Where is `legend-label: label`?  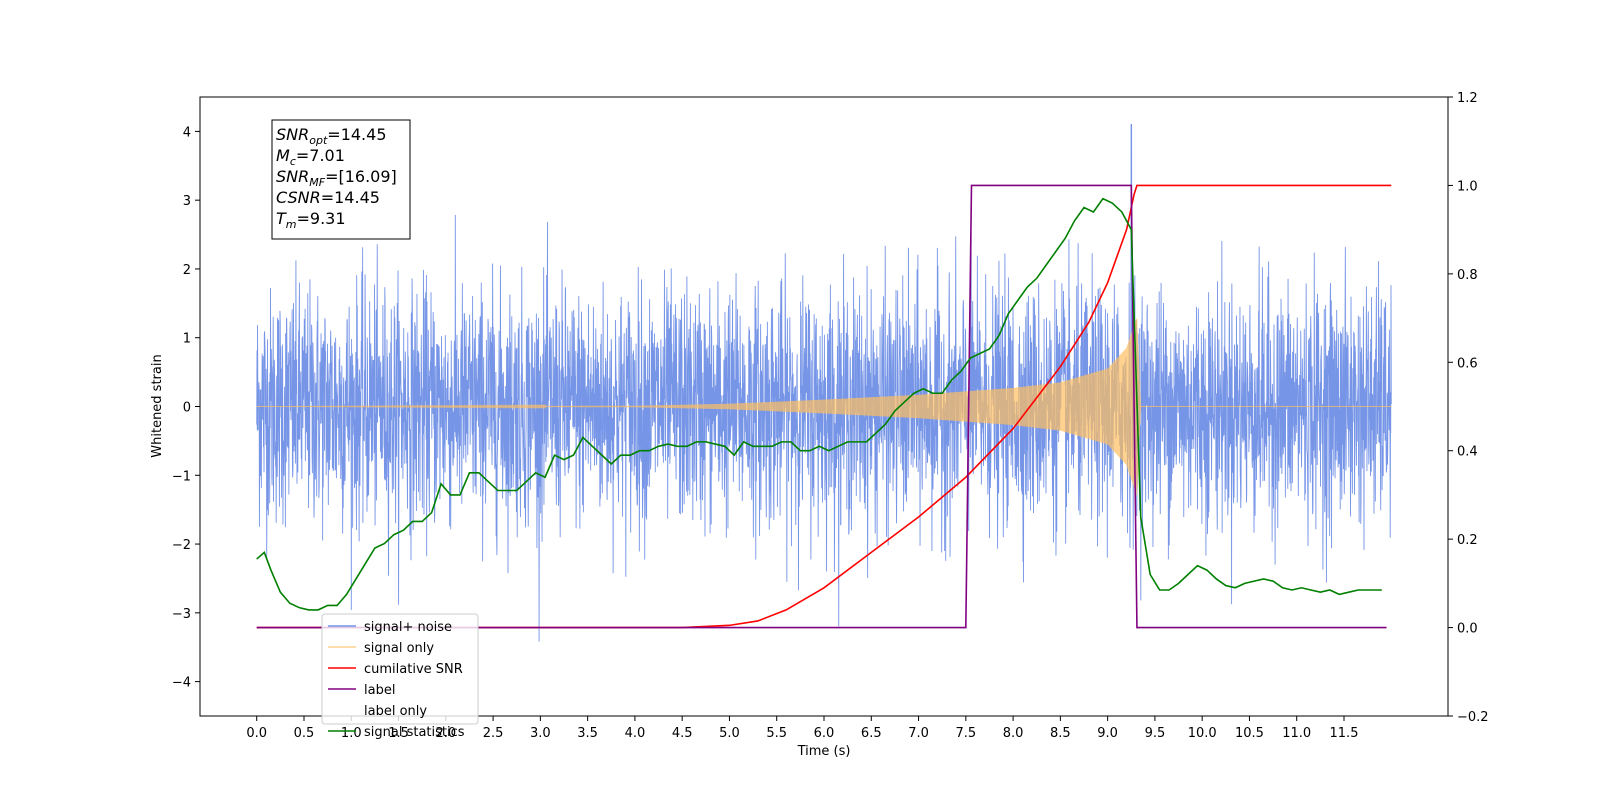
legend-label: label is located at coordinates (379, 690).